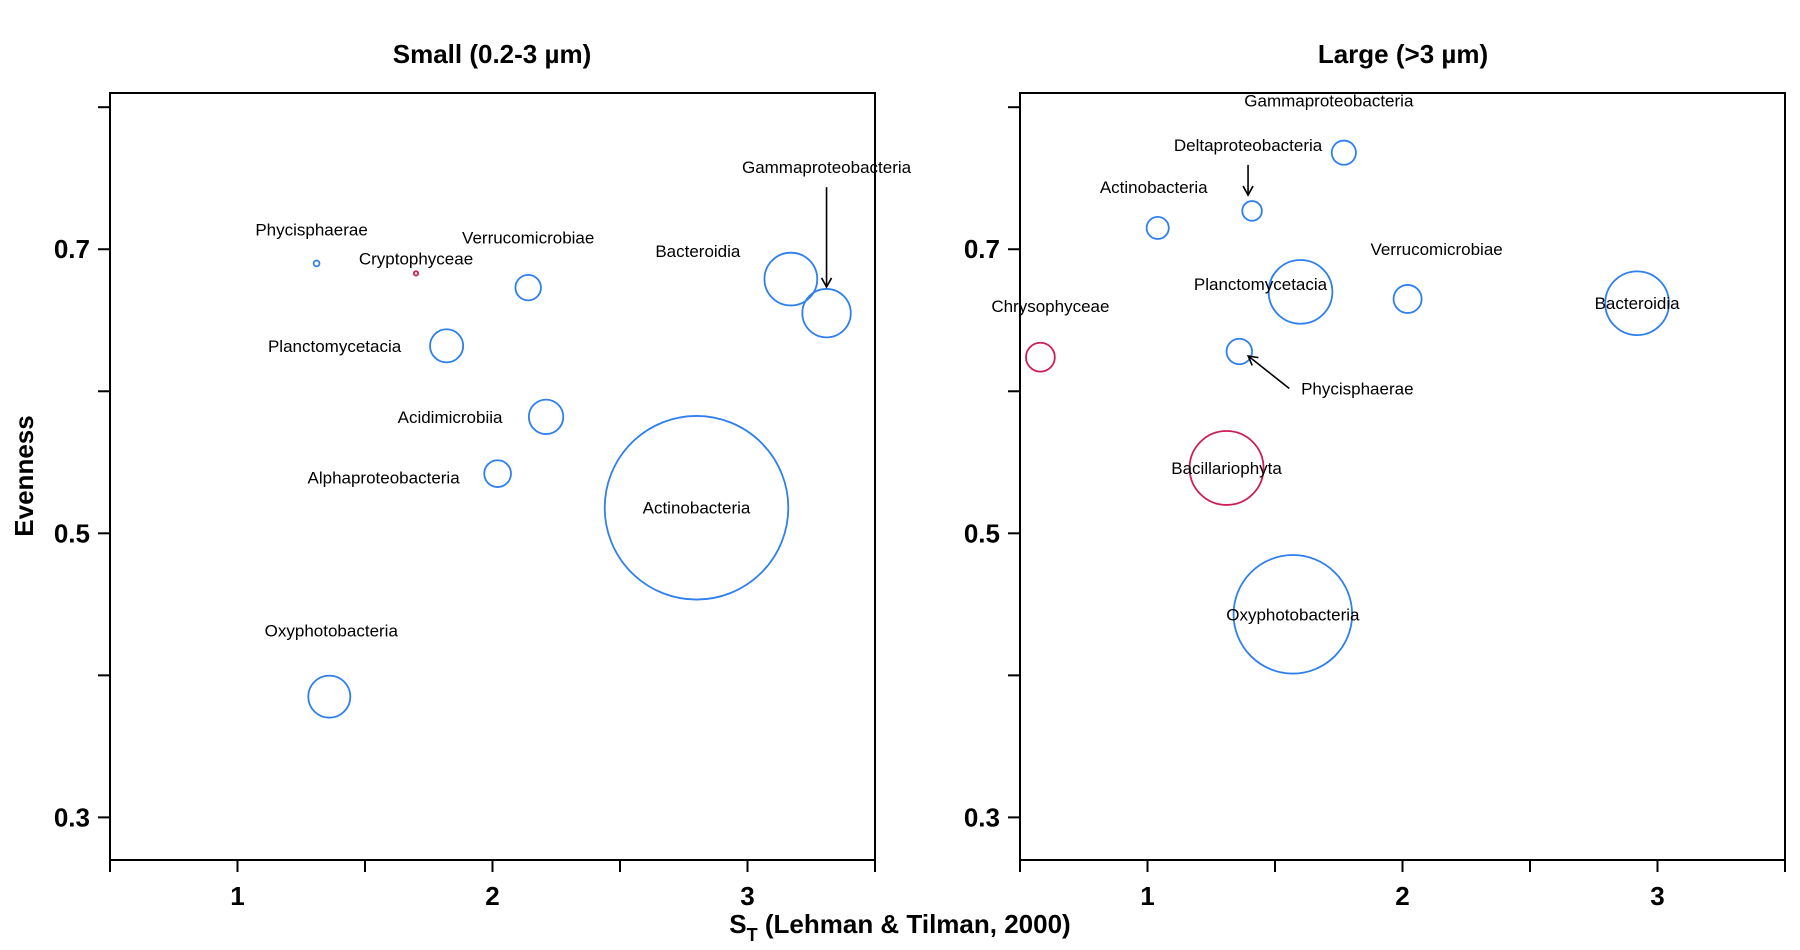 The width and height of the screenshot is (1800, 950). I want to click on bubble-label: Deltaproteobacteria, so click(1248, 145).